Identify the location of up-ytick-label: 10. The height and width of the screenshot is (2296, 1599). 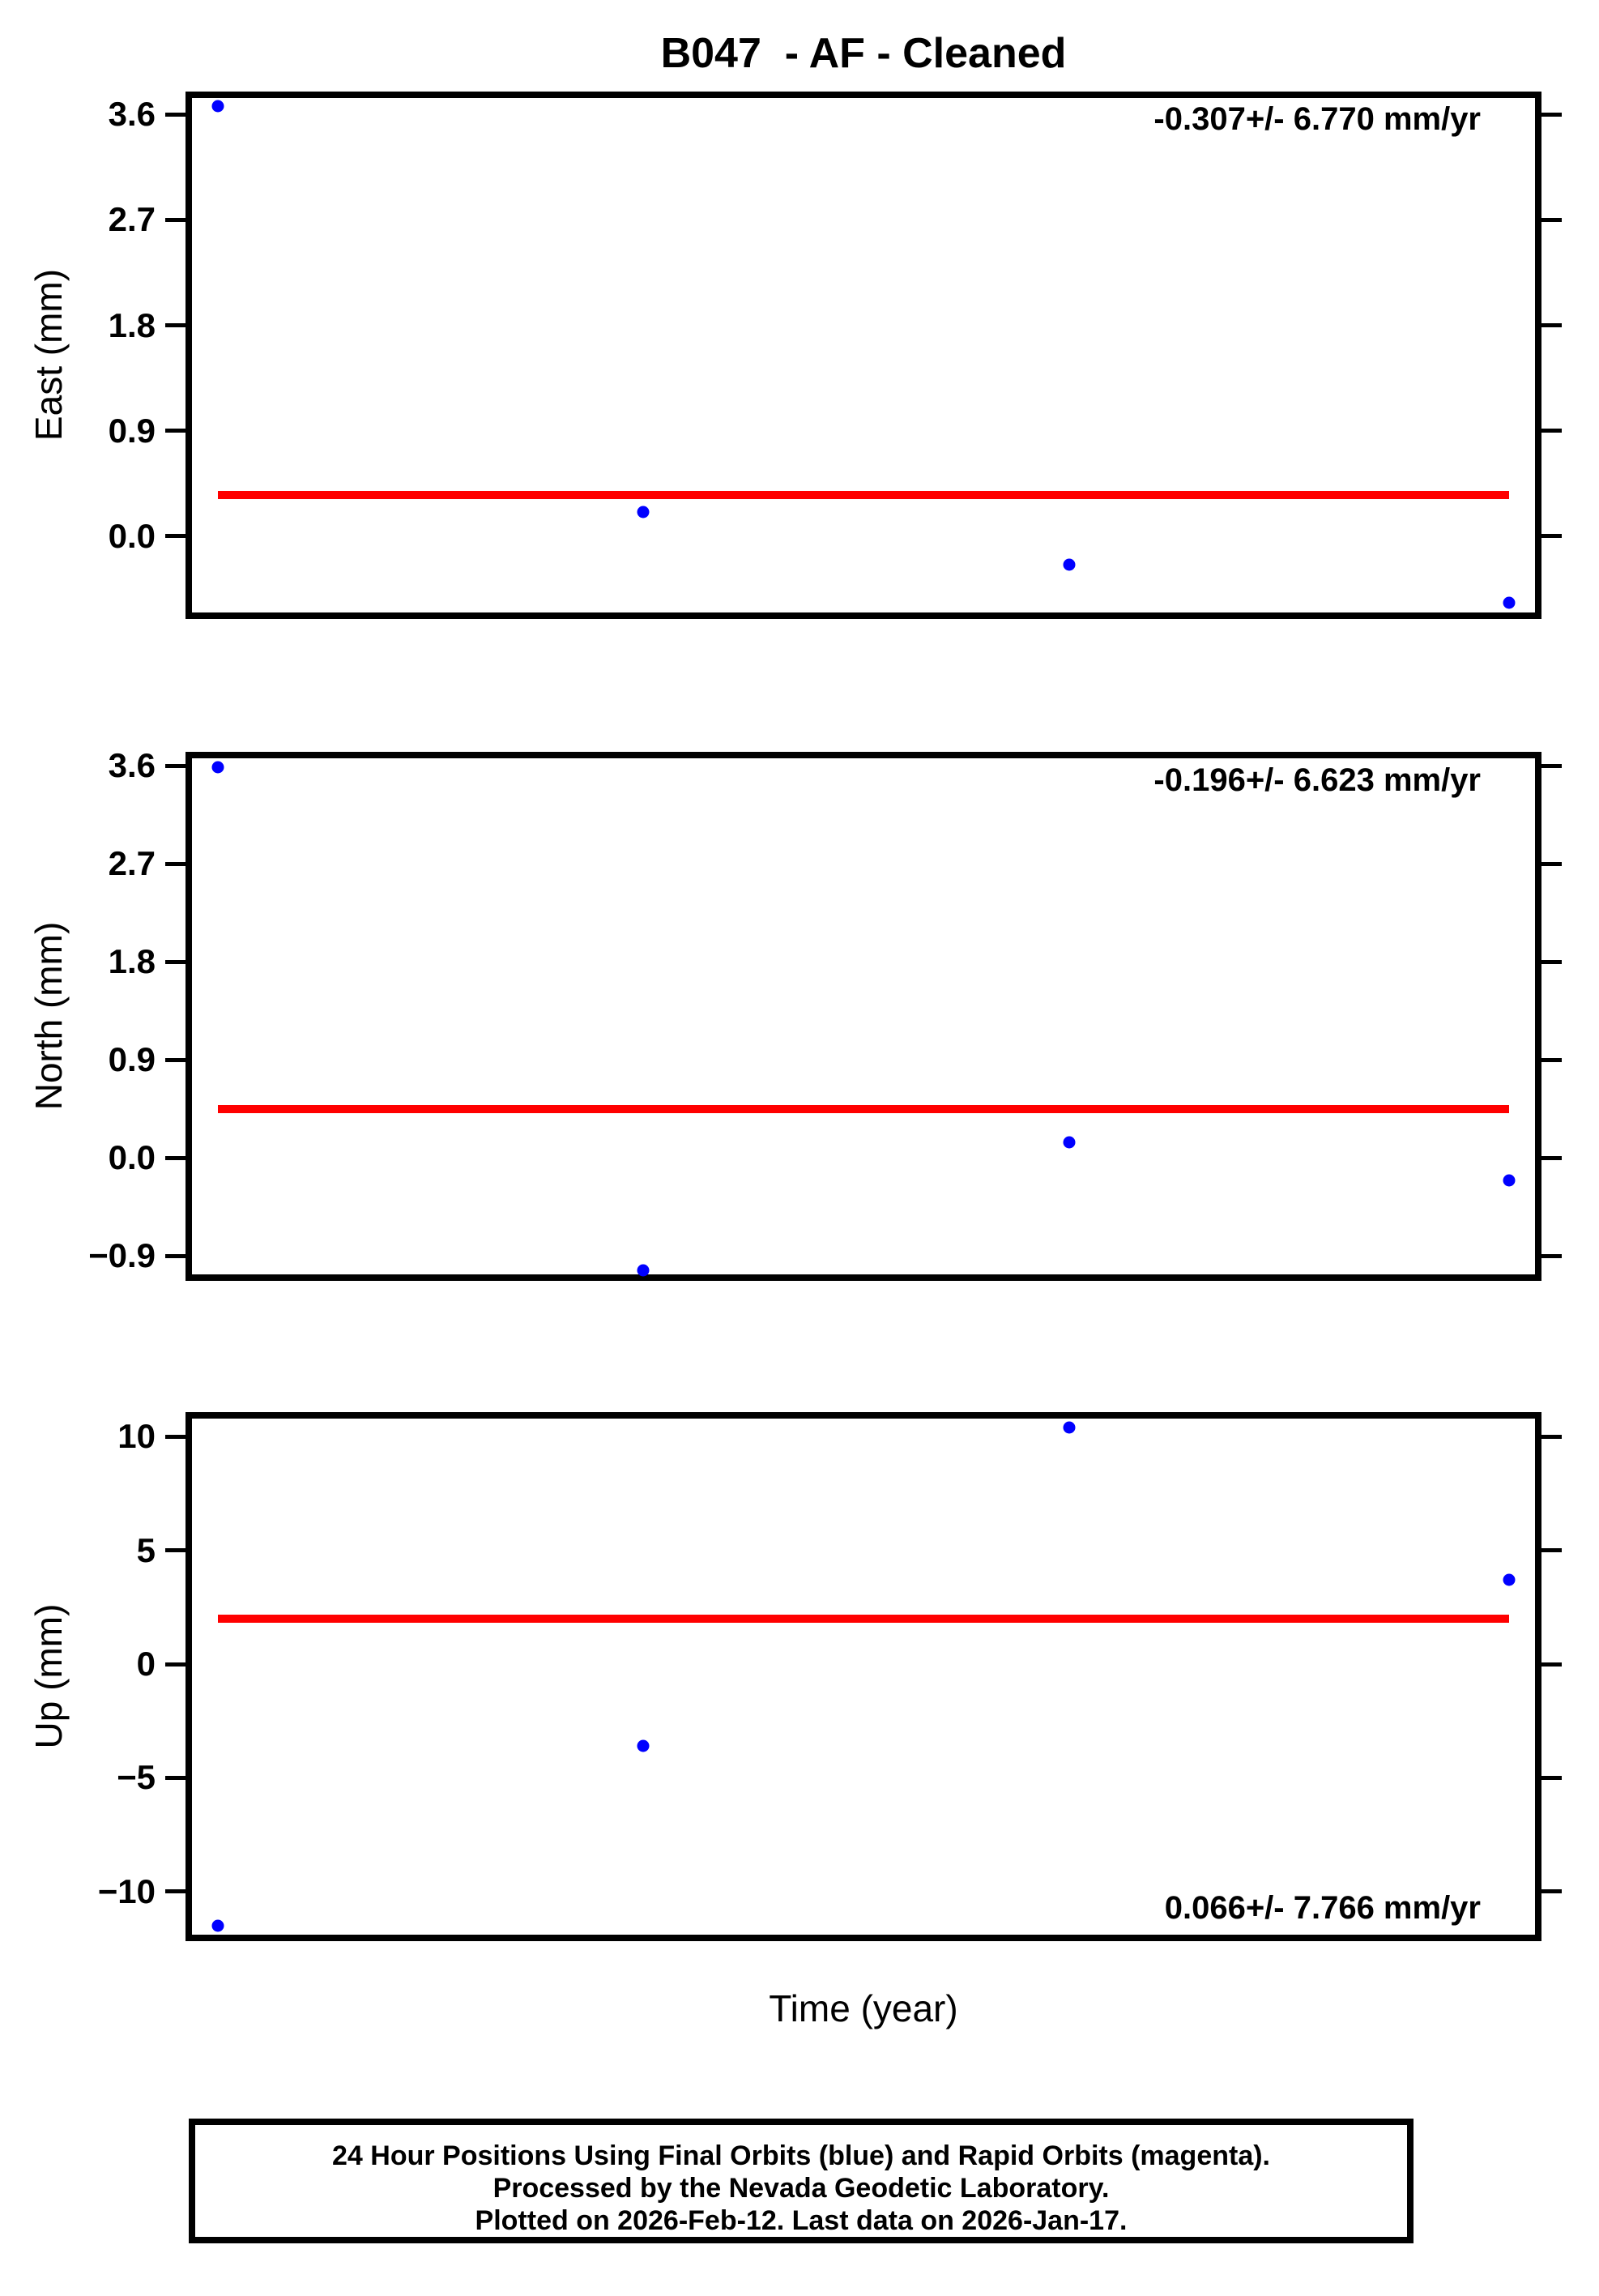
(136, 1437).